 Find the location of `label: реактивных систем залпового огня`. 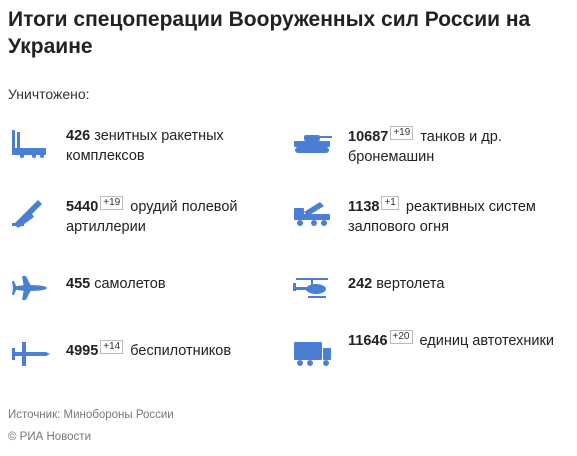

label: реактивных систем залпового огня is located at coordinates (442, 217).